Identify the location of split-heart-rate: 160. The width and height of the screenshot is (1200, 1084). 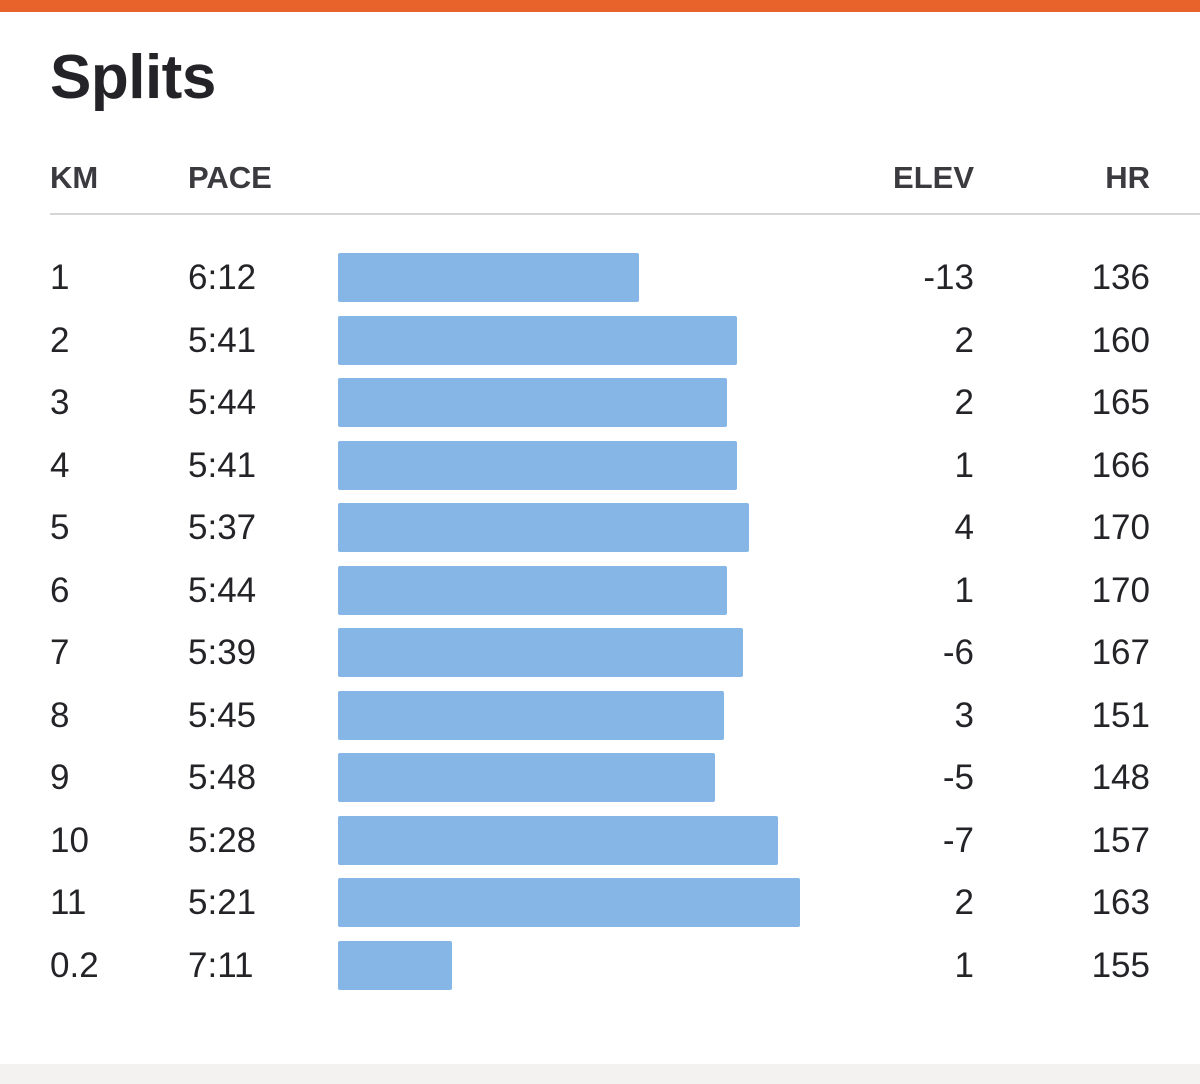
(1120, 340).